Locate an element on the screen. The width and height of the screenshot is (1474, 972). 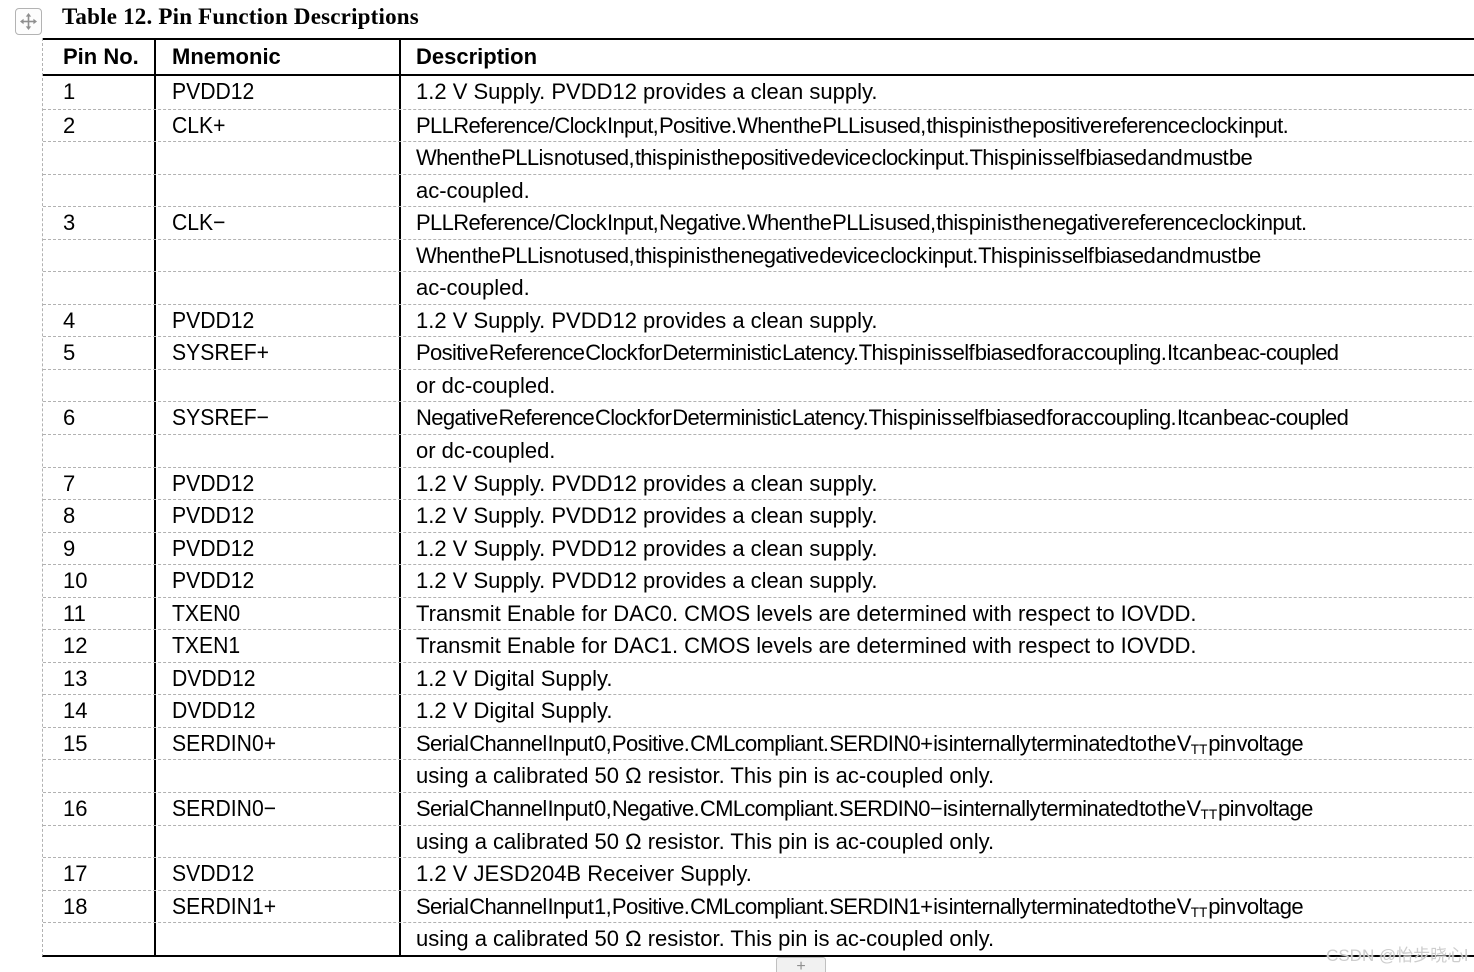
pin-no-cell: 12 is located at coordinates (99, 646).